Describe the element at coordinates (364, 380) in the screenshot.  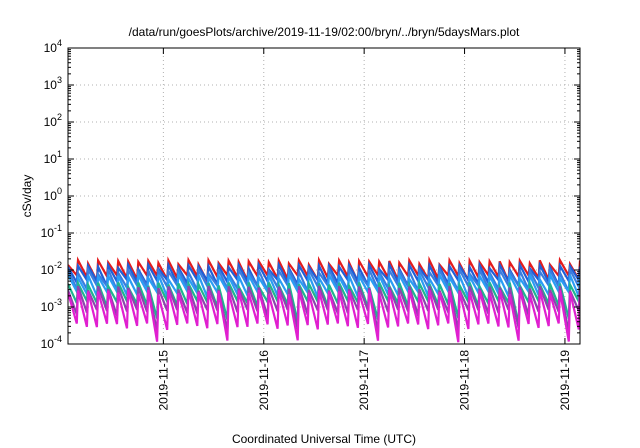
I see `x-tick-label: 2019-11-17` at that location.